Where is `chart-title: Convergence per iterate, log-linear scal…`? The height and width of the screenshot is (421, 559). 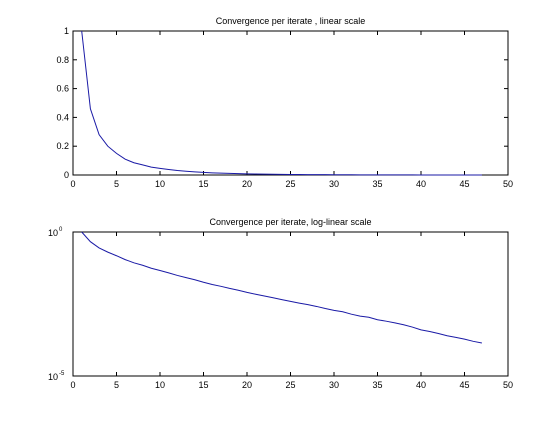
chart-title: Convergence per iterate, log-linear scal… is located at coordinates (290, 222).